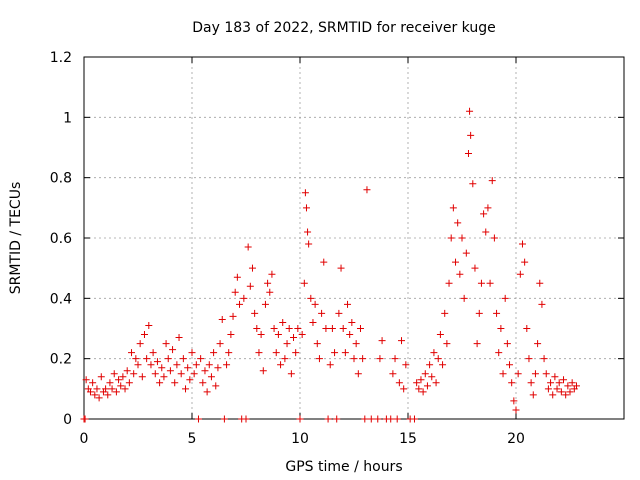 This screenshot has width=640, height=480. What do you see at coordinates (61, 299) in the screenshot?
I see `y-tick-label: 0.4` at bounding box center [61, 299].